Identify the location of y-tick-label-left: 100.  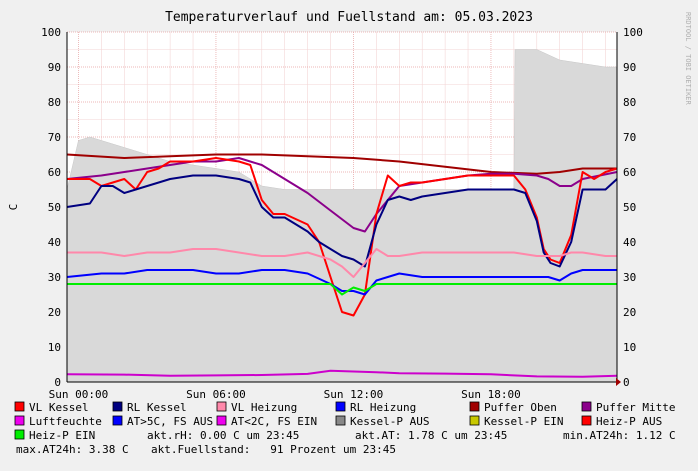
(51, 32).